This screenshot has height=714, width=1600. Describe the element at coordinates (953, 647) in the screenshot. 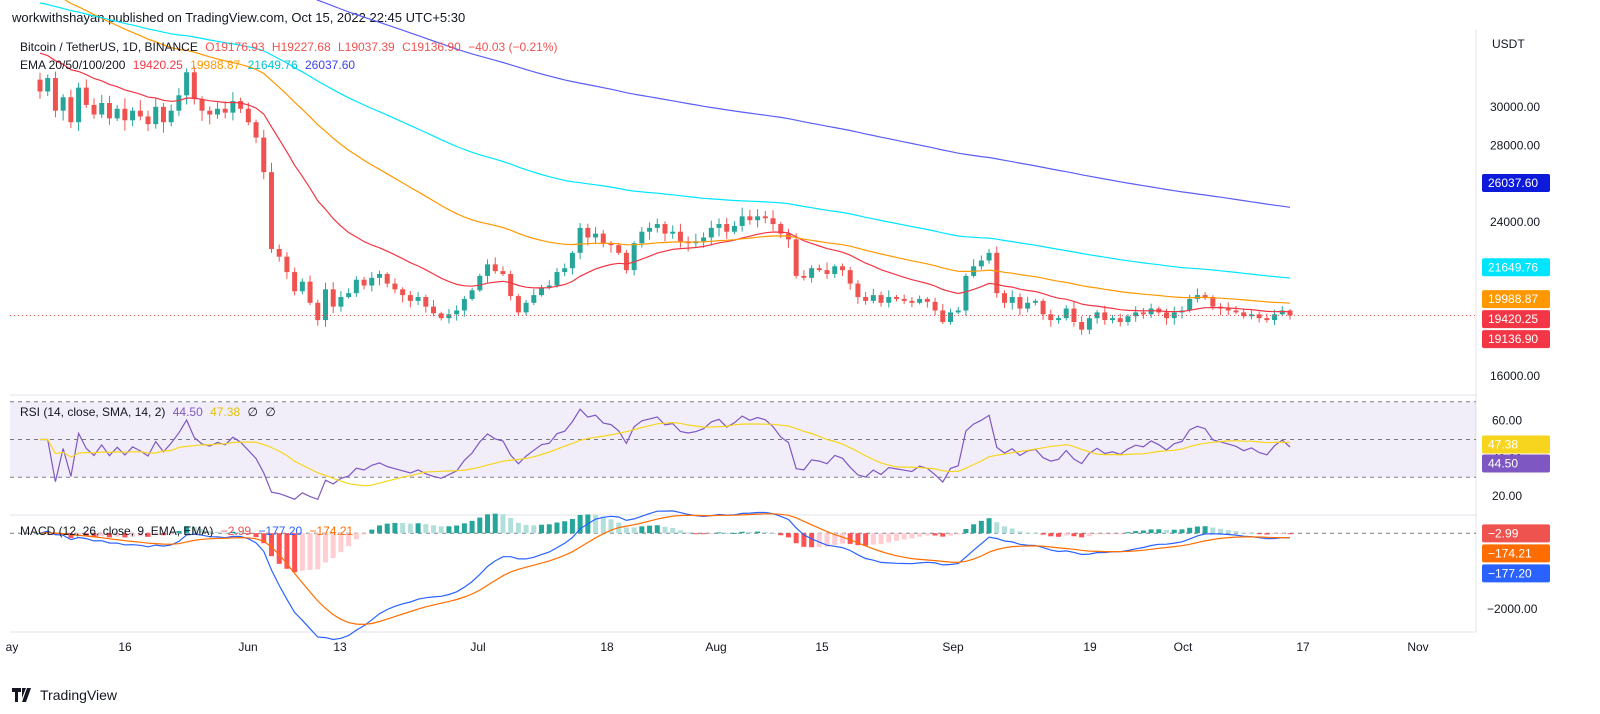

I see `time-tick-label: Sep` at that location.